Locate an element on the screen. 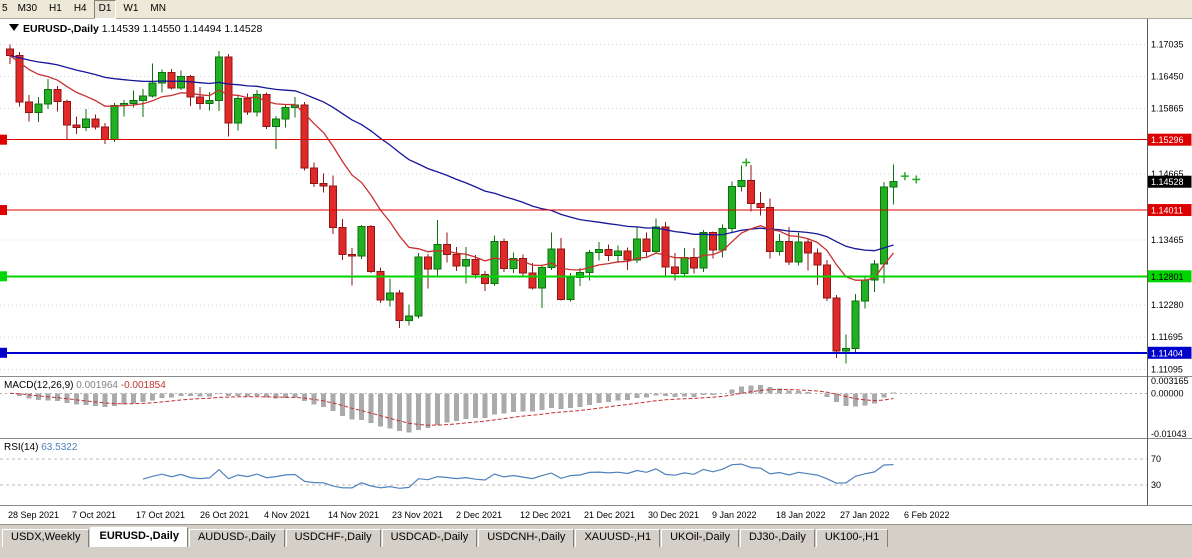  current-price-badge is located at coordinates (1170, 181).